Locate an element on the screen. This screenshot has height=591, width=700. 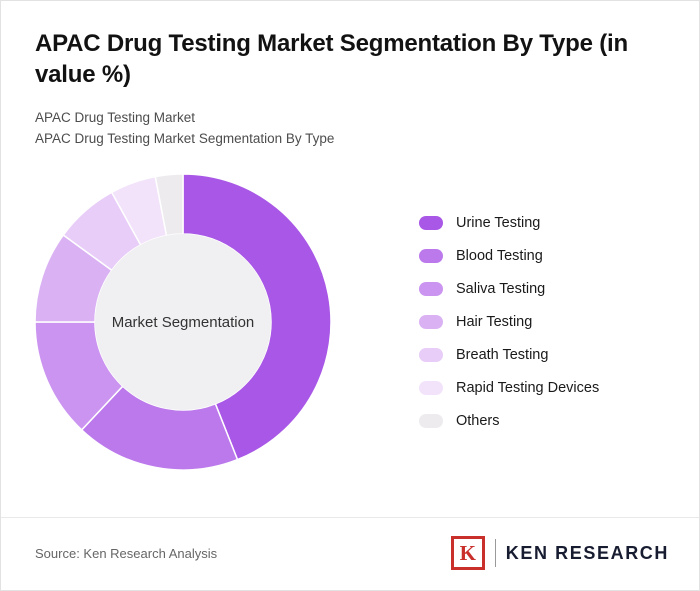
legend-item-blood-testing: Blood Testing is located at coordinates (509, 256).